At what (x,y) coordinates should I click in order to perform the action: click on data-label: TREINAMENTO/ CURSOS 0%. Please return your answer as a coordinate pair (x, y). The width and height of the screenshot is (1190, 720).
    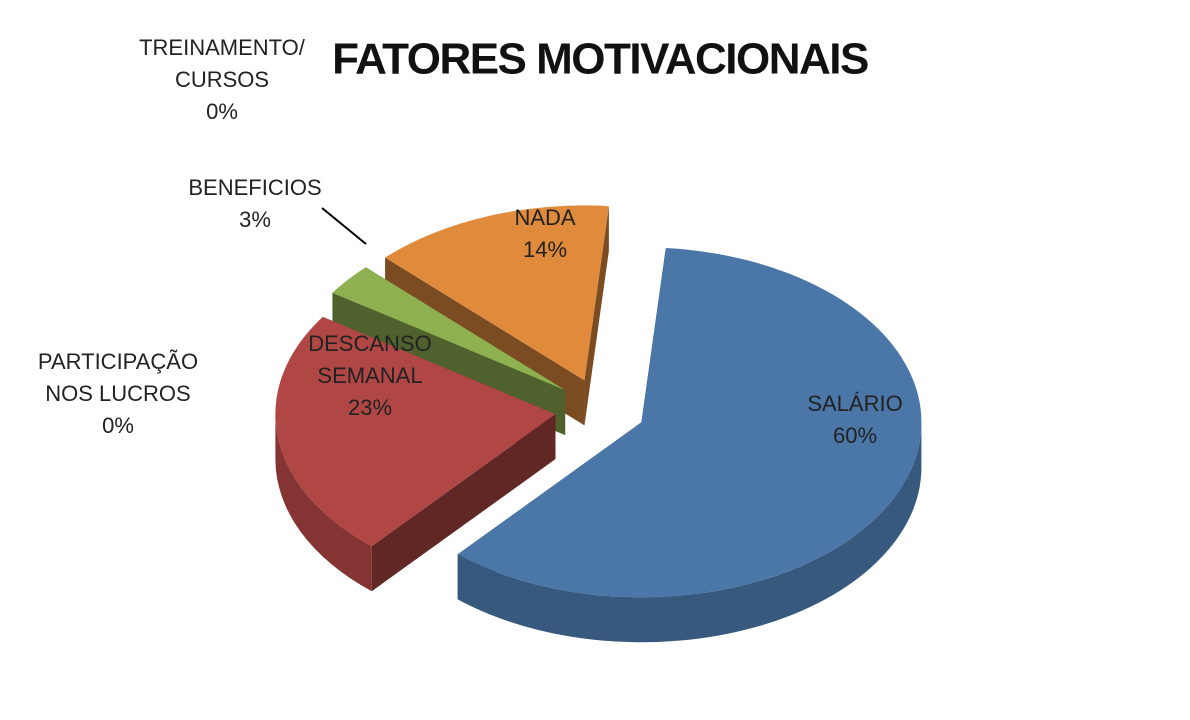
    Looking at the image, I should click on (222, 80).